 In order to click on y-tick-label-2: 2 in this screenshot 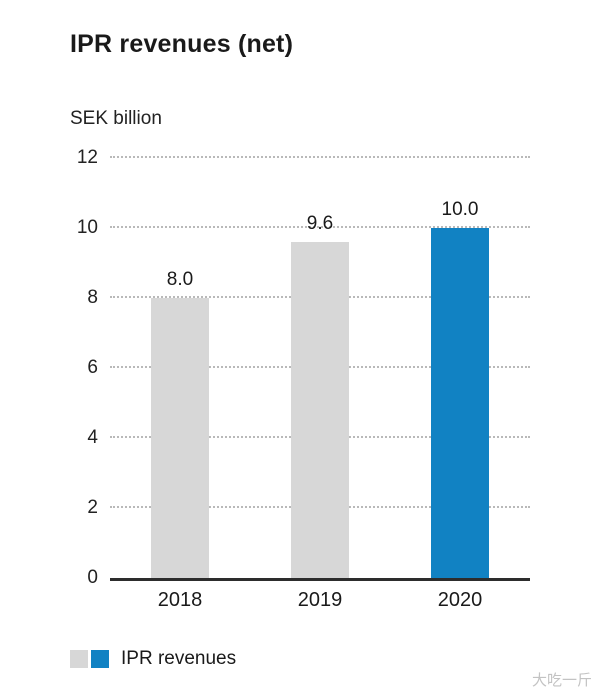, I will do `click(92, 508)`.